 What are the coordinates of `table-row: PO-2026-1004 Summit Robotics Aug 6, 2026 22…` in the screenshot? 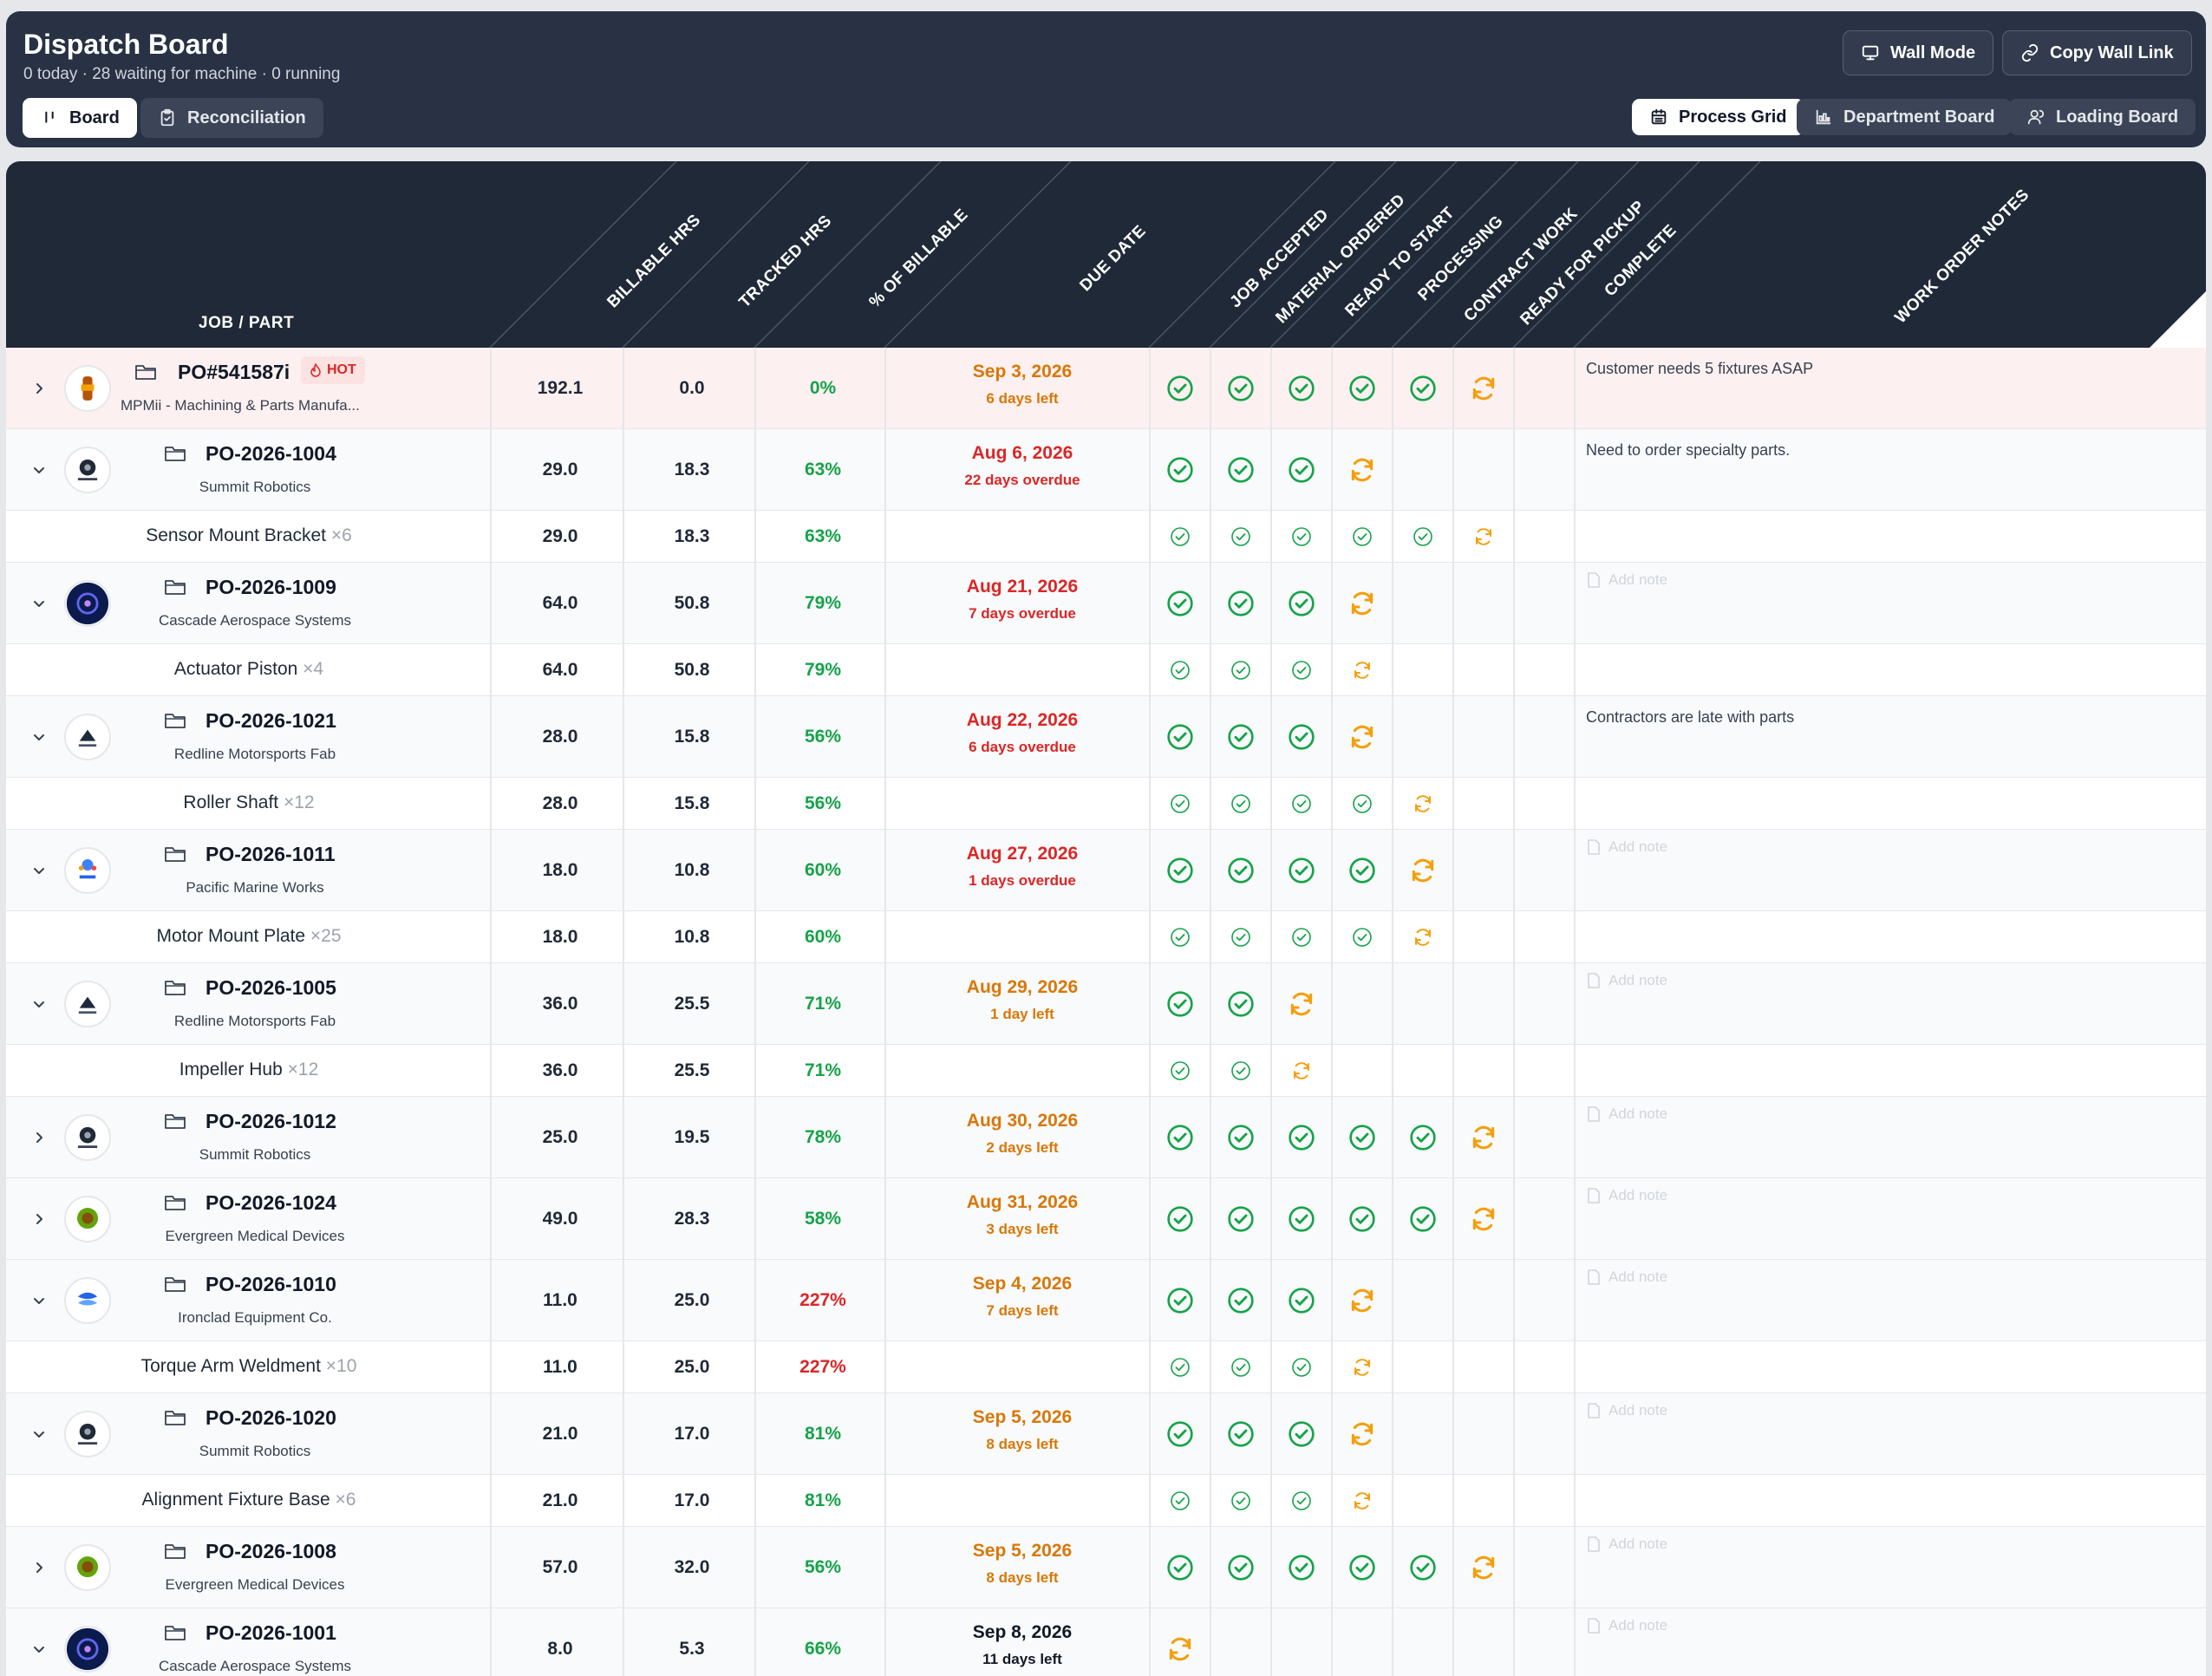 It's located at (1106, 470).